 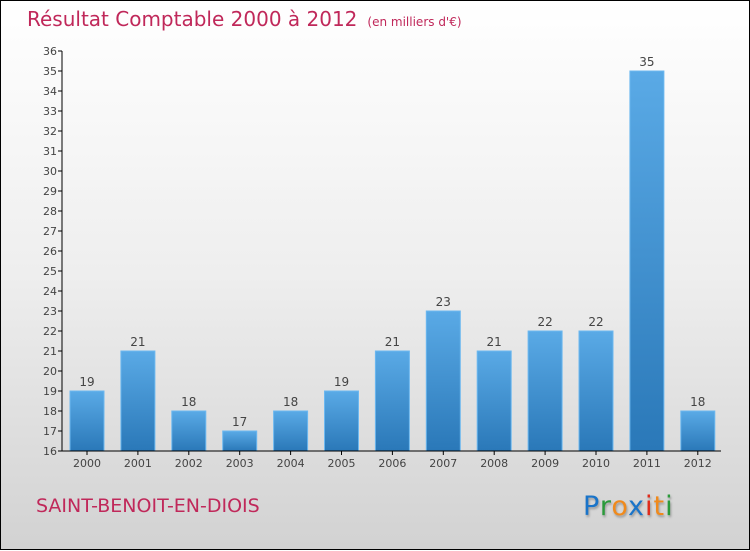 What do you see at coordinates (189, 463) in the screenshot?
I see `x-tick-label-2002: 2002` at bounding box center [189, 463].